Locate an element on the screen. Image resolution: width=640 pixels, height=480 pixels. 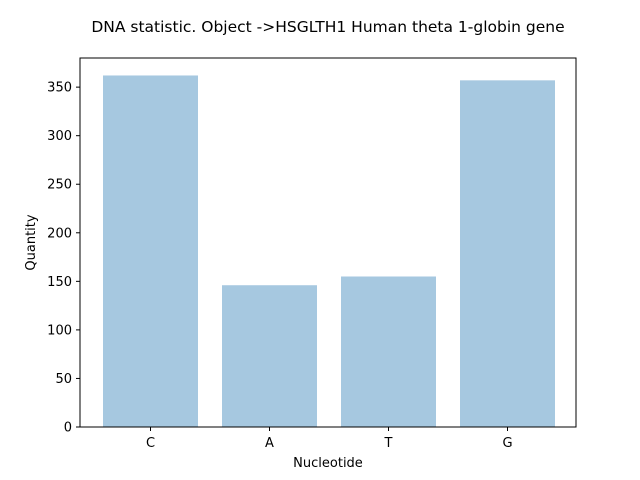
y-tick-label: 50 is located at coordinates (63, 379).